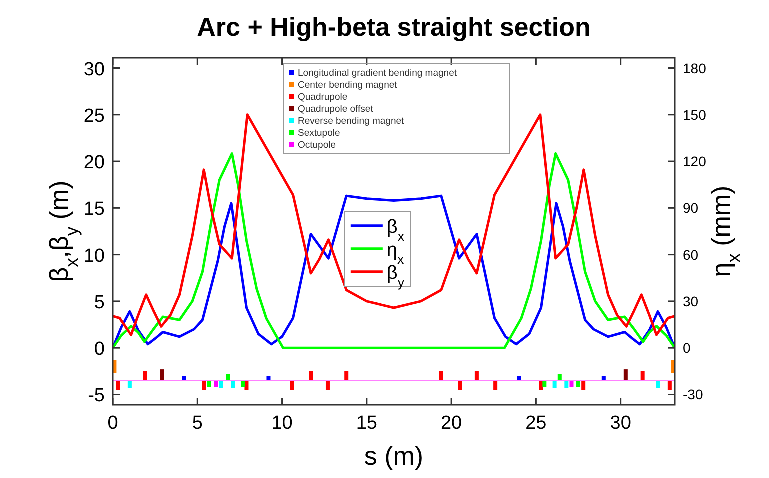 This screenshot has width=769, height=478. I want to click on x-tick-label: 25, so click(536, 423).